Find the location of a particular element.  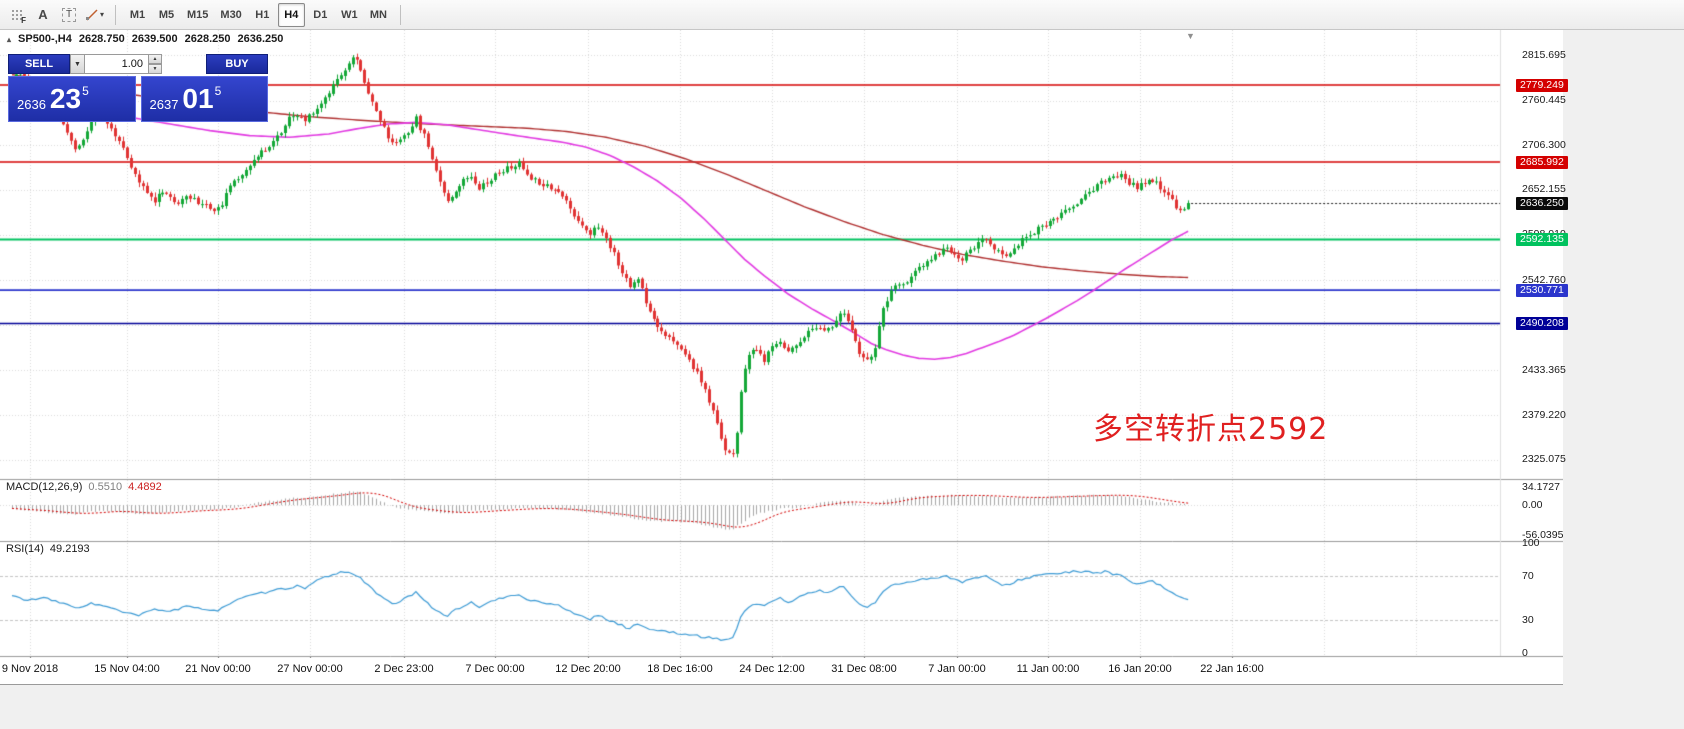

price-axis-label: 2706.300 is located at coordinates (1544, 144).